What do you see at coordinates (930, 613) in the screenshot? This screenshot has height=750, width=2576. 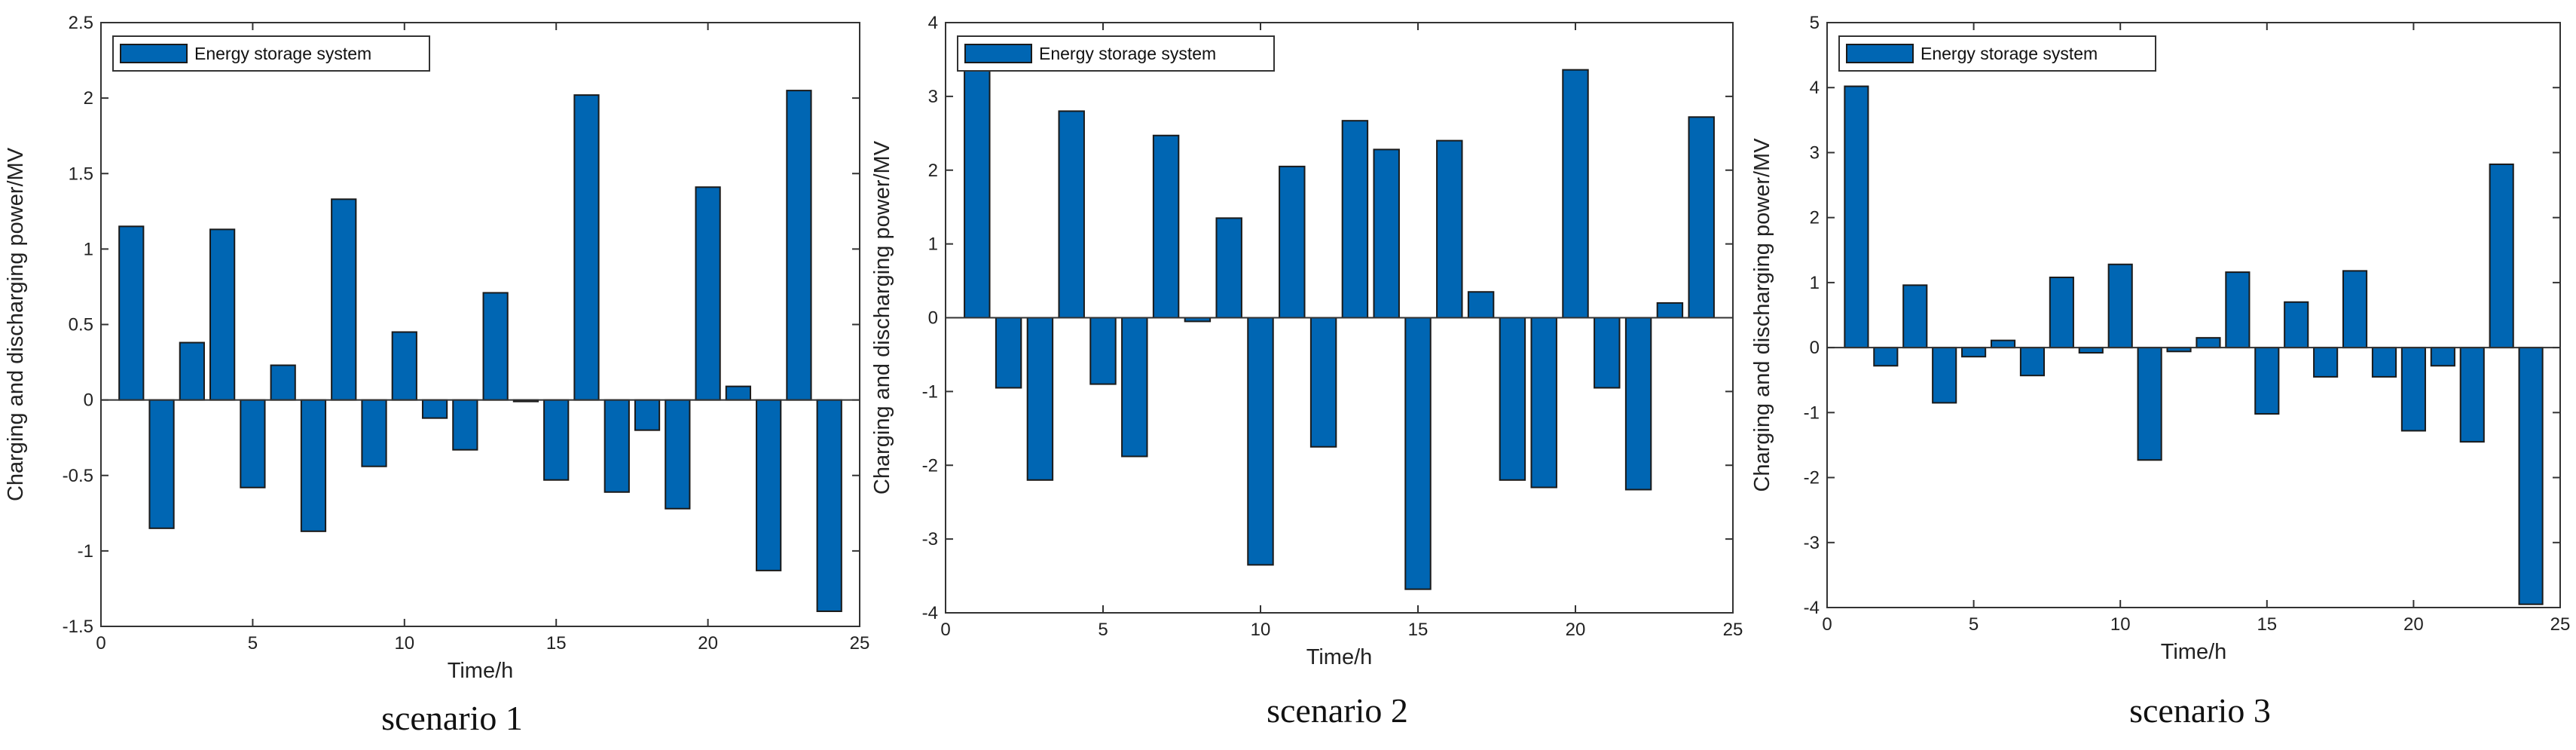 I see `y-tick-label: -4` at bounding box center [930, 613].